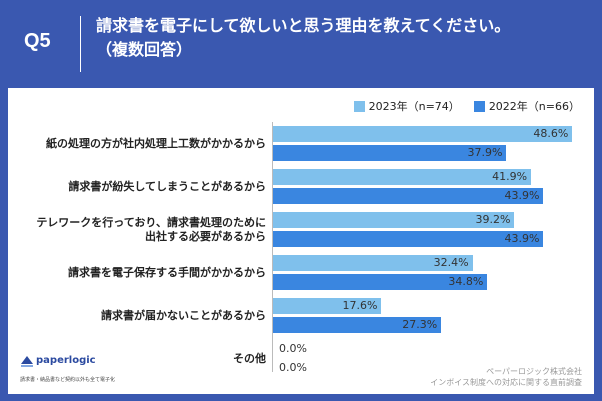 This screenshot has height=401, width=602. I want to click on question-number: Q5, so click(37, 41).